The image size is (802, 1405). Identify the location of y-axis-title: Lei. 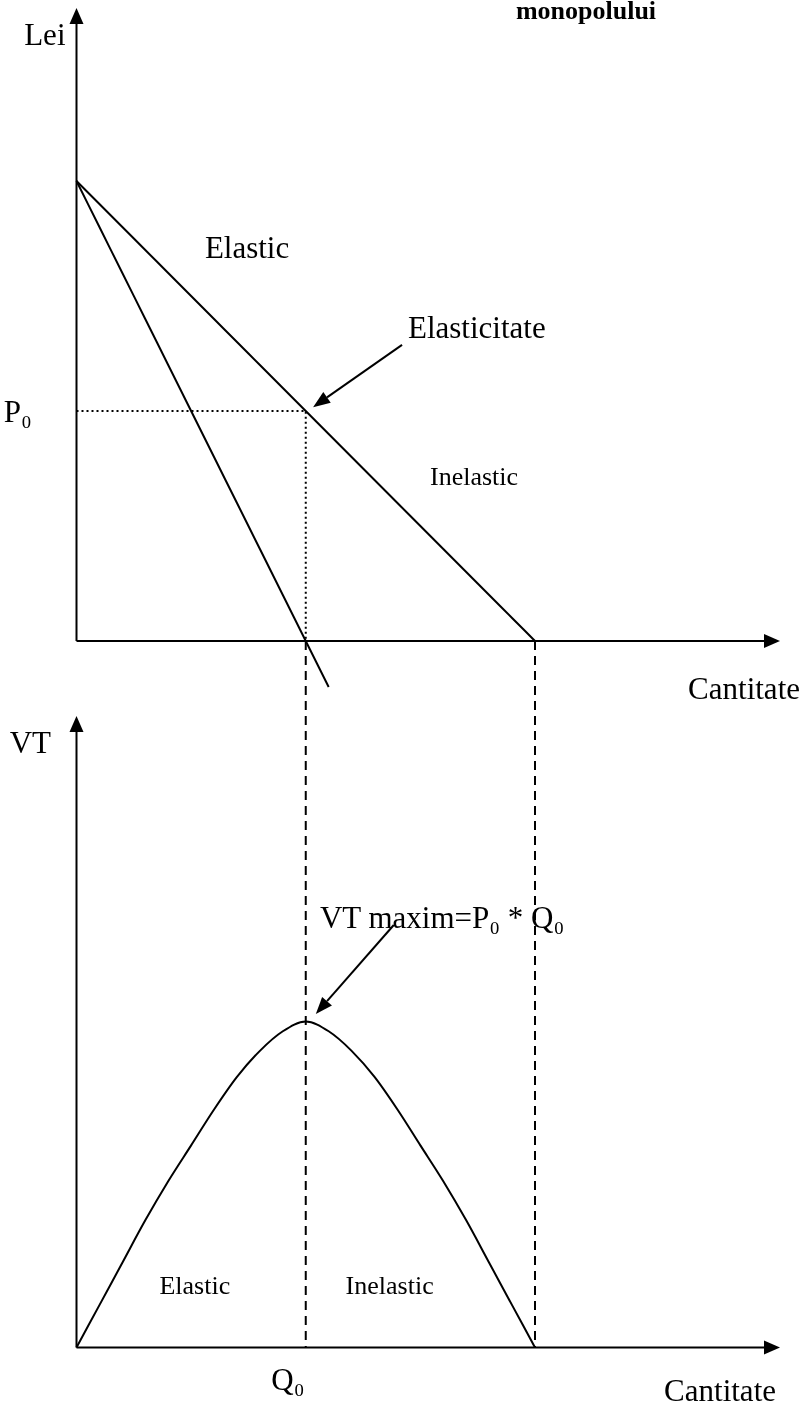
(45, 35).